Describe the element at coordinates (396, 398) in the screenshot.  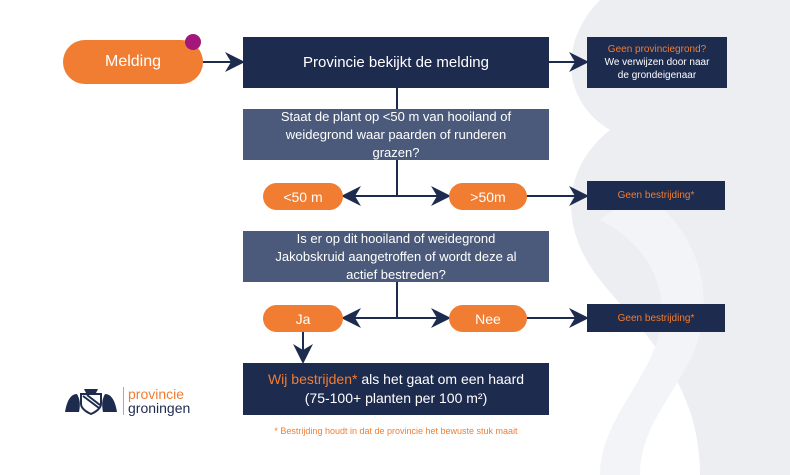
I see `final-line2: (75-100+ planten per 100 m²)` at that location.